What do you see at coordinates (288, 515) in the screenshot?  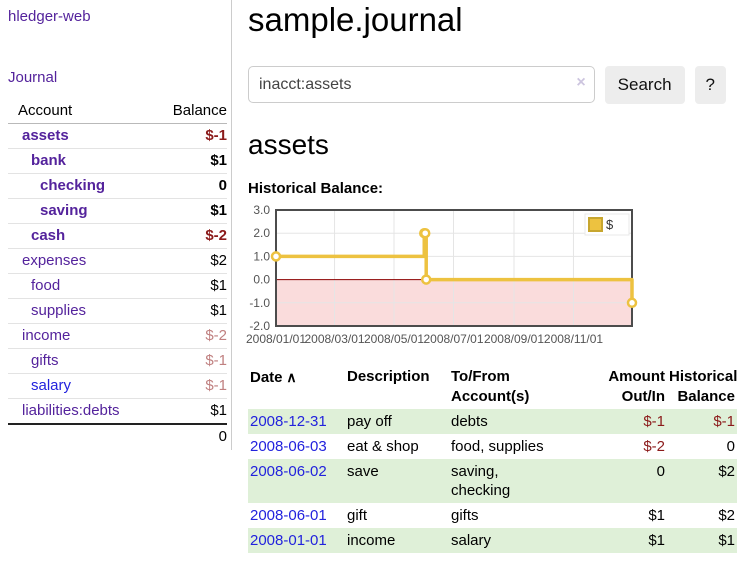 I see `transaction-date-link: 2008-06-01` at bounding box center [288, 515].